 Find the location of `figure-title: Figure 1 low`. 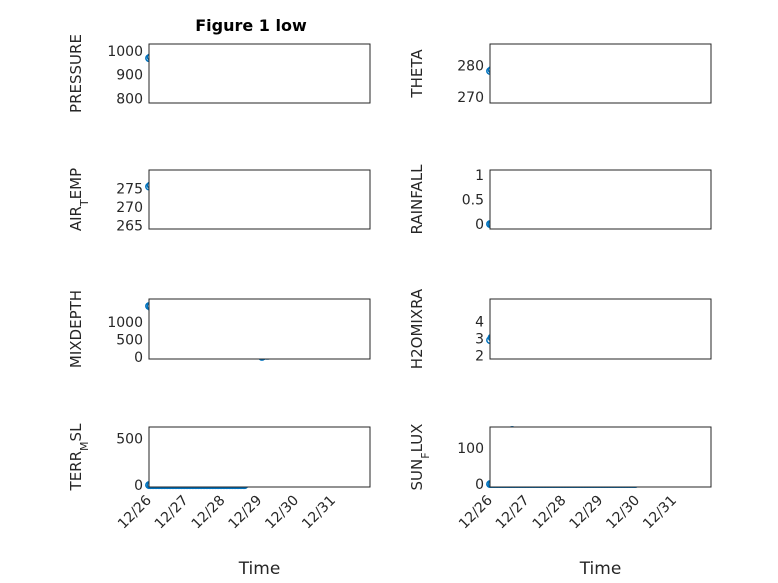

figure-title: Figure 1 low is located at coordinates (251, 25).